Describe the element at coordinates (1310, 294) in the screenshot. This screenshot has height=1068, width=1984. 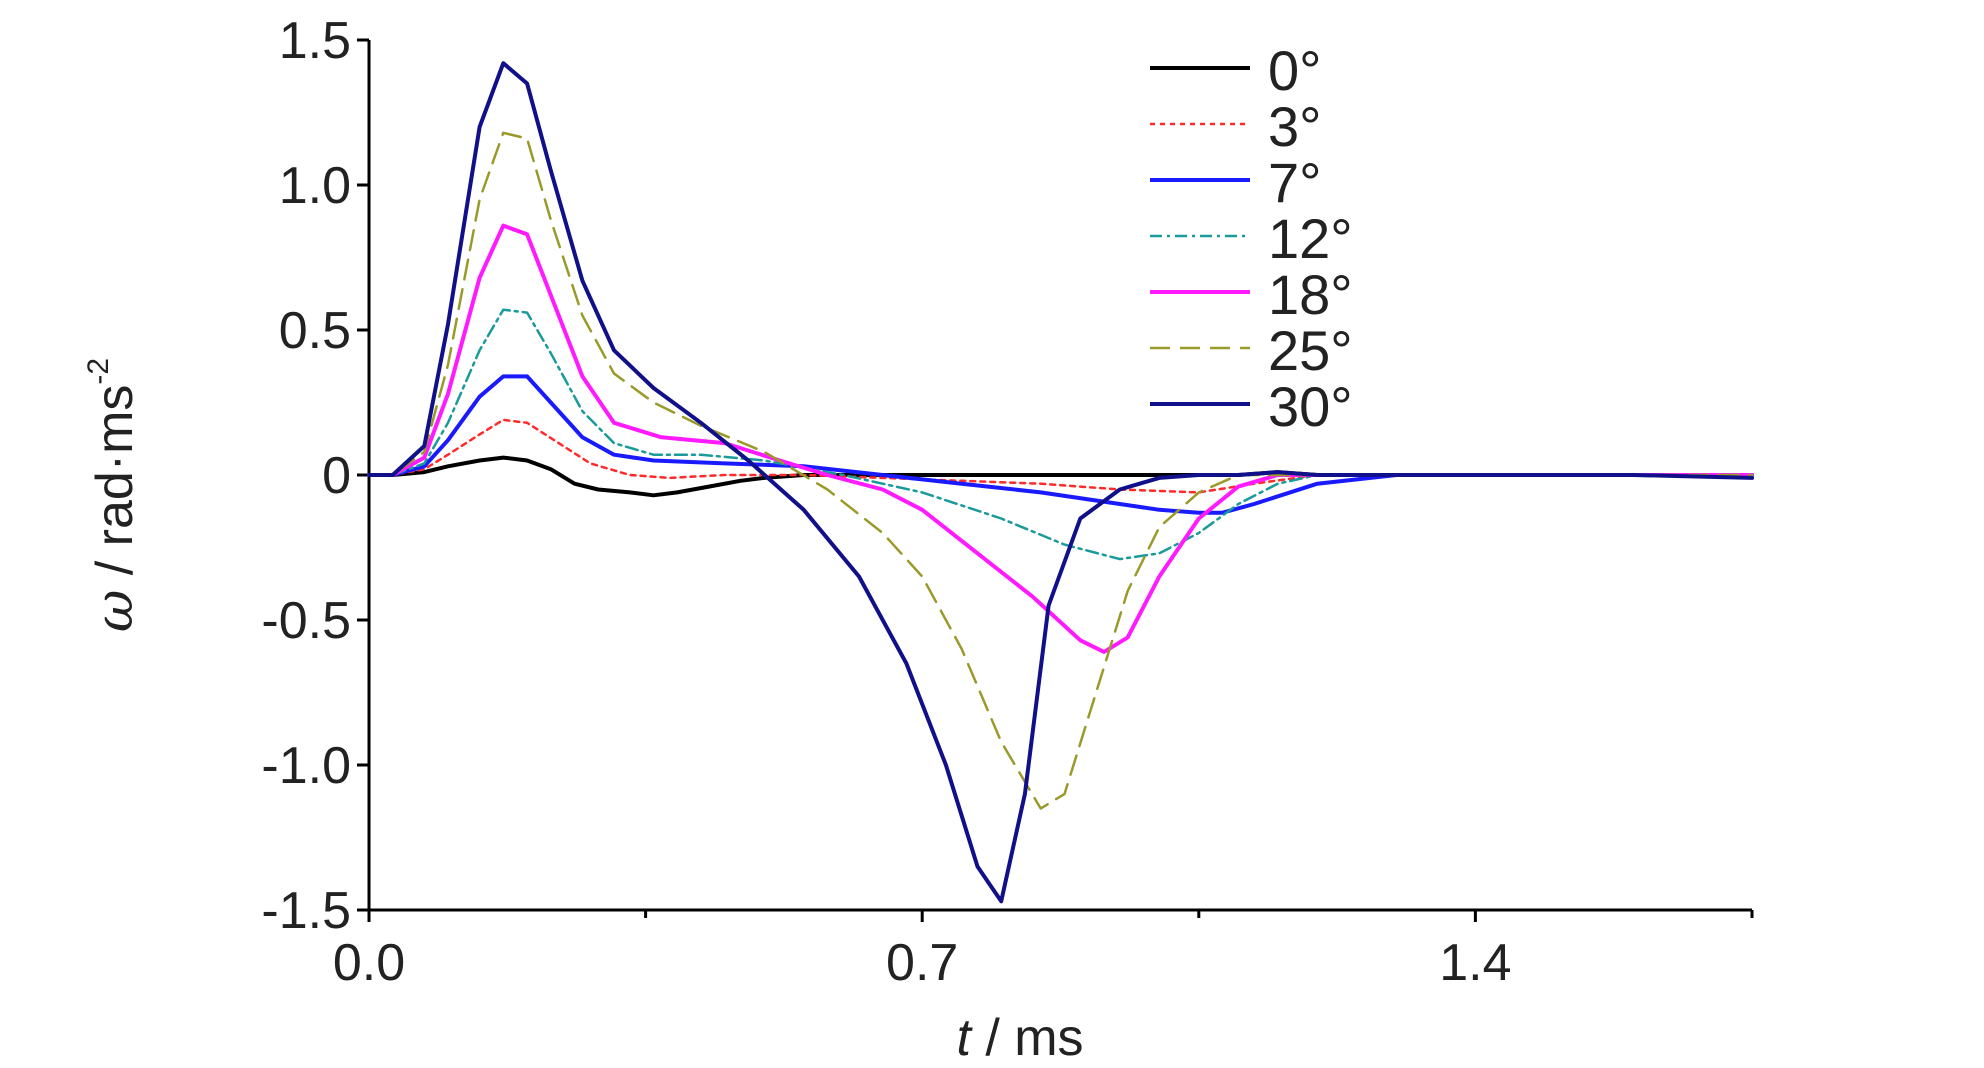
I see `legend-label: 18°` at that location.